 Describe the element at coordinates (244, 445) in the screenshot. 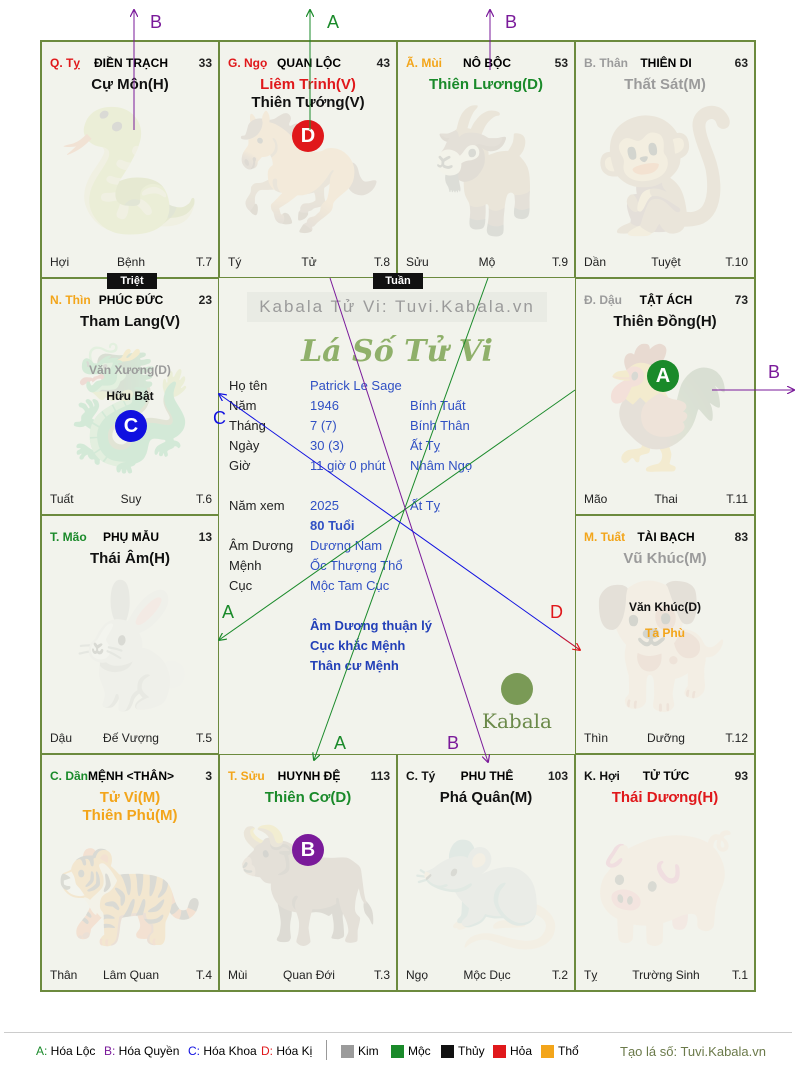

I see `info-label: Ngày` at that location.